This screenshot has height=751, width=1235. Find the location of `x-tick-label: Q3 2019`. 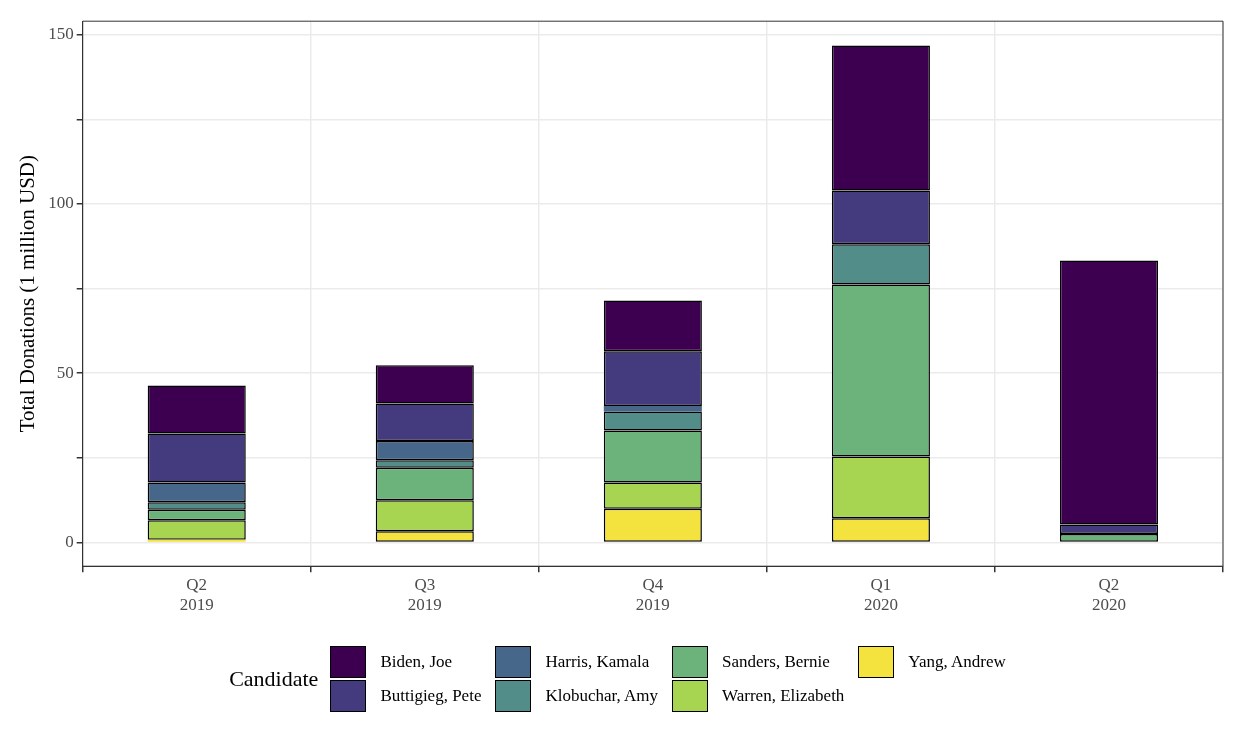

x-tick-label: Q3 2019 is located at coordinates (424, 594).